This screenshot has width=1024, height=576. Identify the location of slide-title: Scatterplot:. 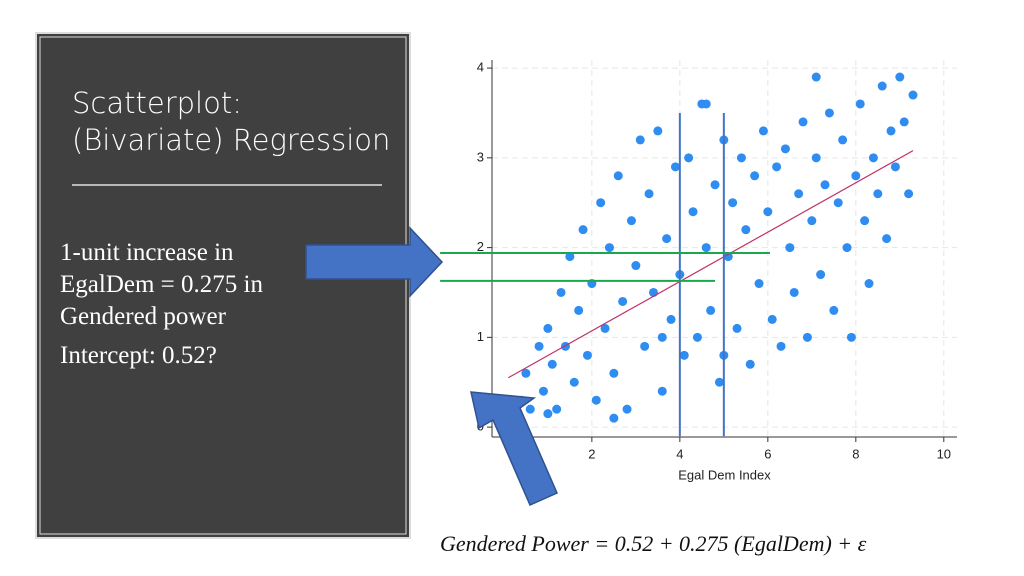
(157, 103).